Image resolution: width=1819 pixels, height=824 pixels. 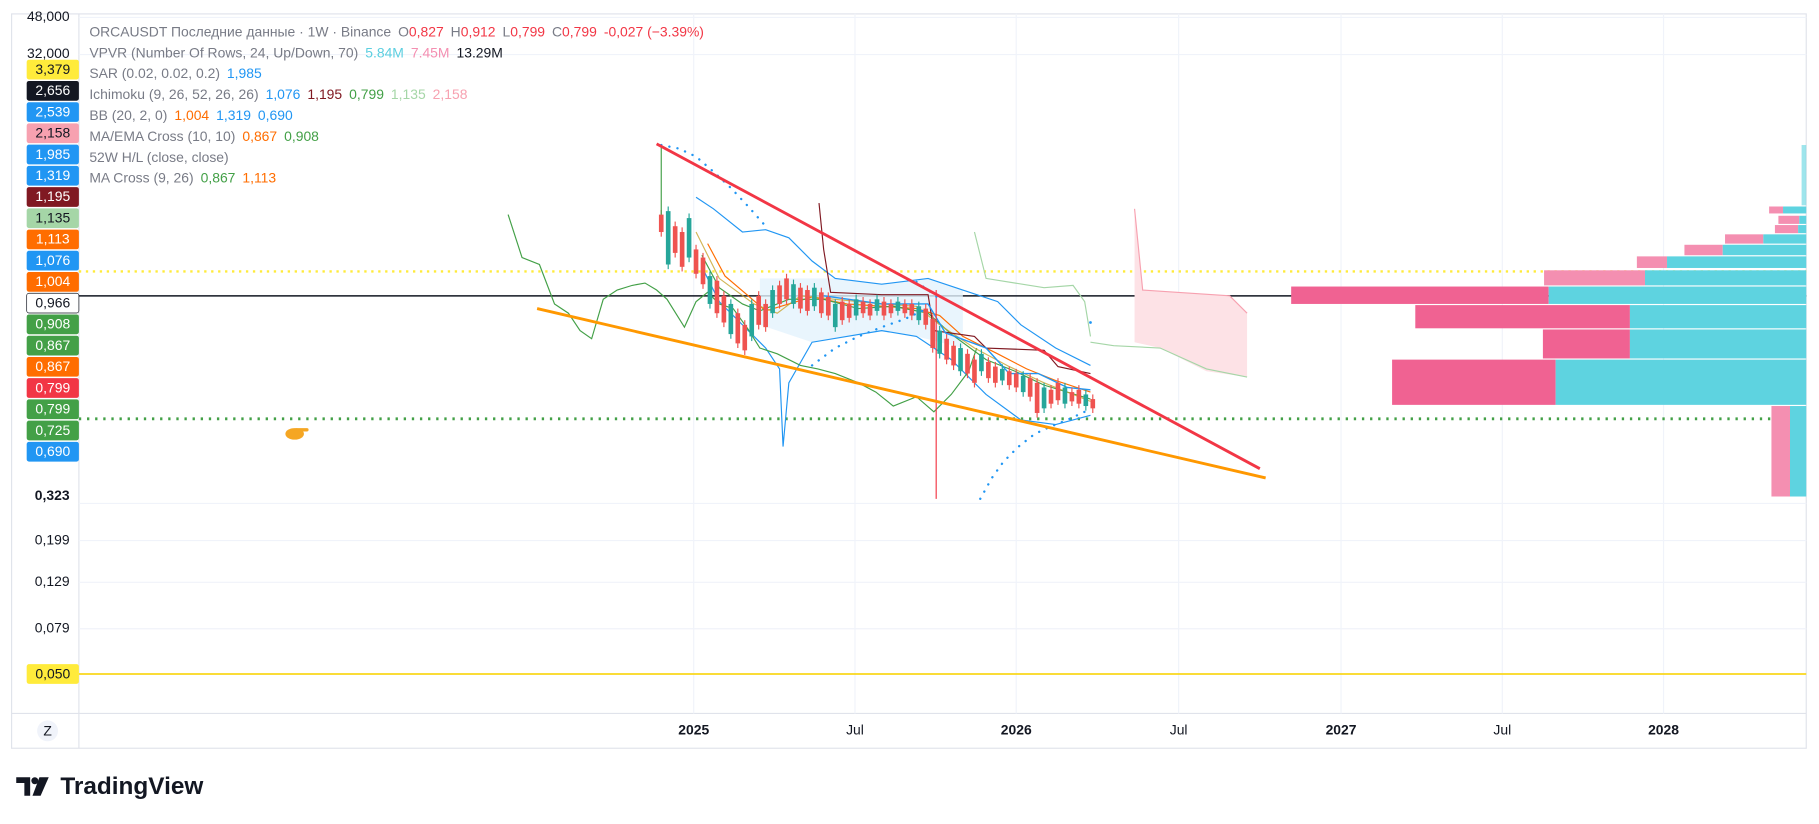 I want to click on price-label: 0,199, so click(x=52, y=539).